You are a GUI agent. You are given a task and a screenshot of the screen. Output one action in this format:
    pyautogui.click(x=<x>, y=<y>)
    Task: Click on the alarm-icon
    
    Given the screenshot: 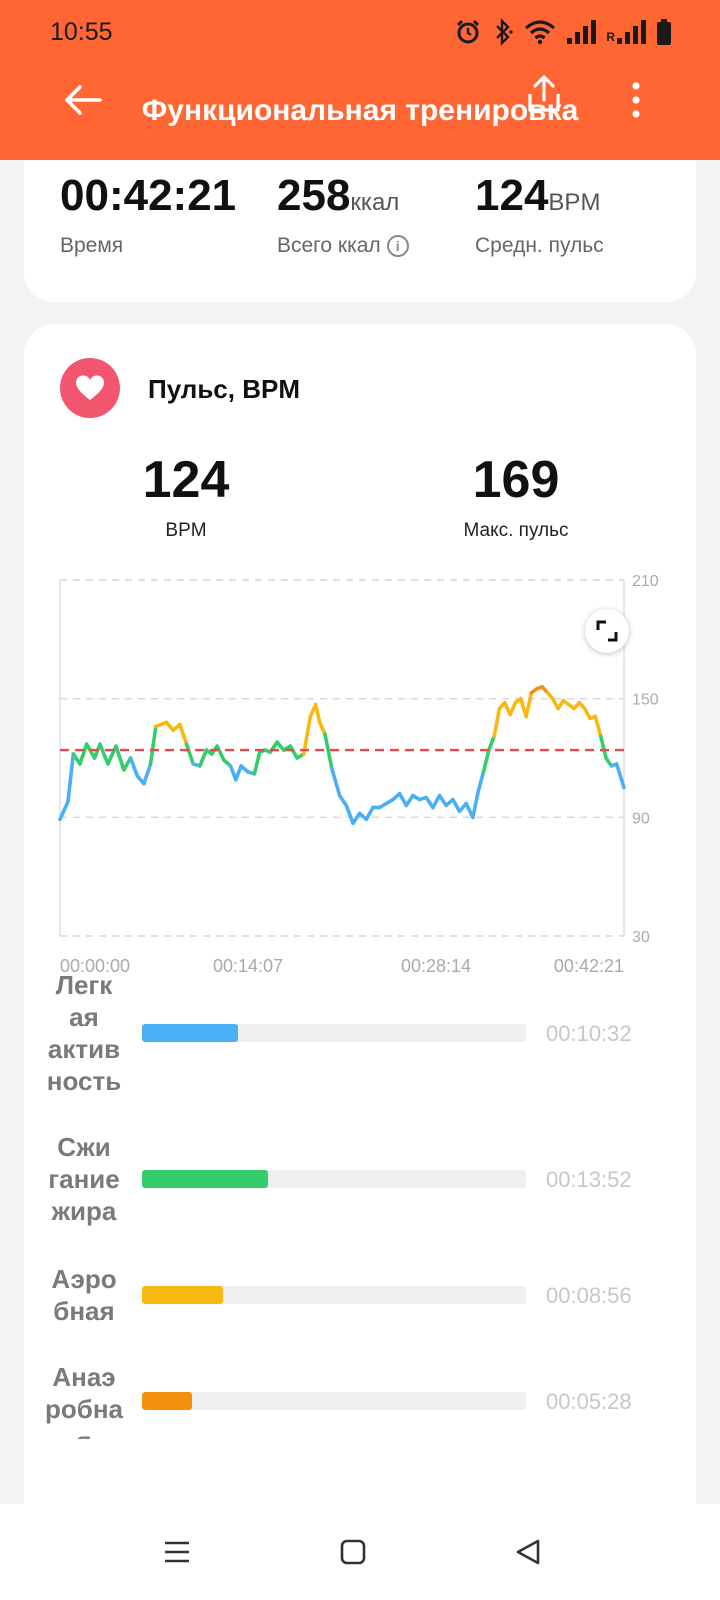 What is the action you would take?
    pyautogui.click(x=468, y=31)
    